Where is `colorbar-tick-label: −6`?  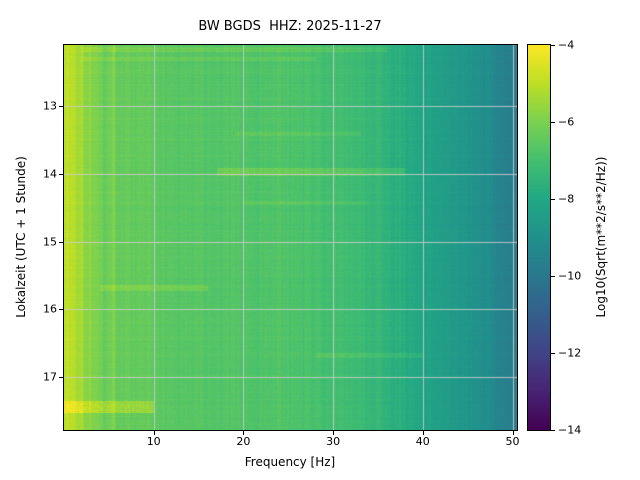 colorbar-tick-label: −6 is located at coordinates (566, 122).